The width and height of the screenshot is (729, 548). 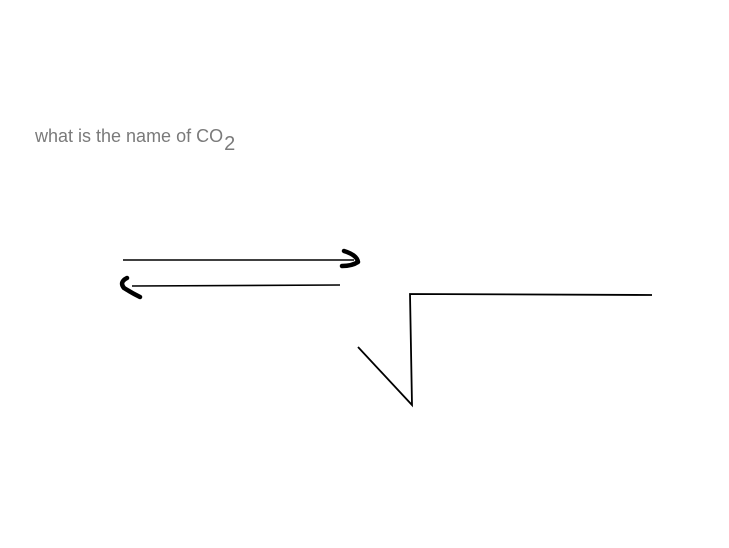 What do you see at coordinates (230, 287) in the screenshot?
I see `left-arrow` at bounding box center [230, 287].